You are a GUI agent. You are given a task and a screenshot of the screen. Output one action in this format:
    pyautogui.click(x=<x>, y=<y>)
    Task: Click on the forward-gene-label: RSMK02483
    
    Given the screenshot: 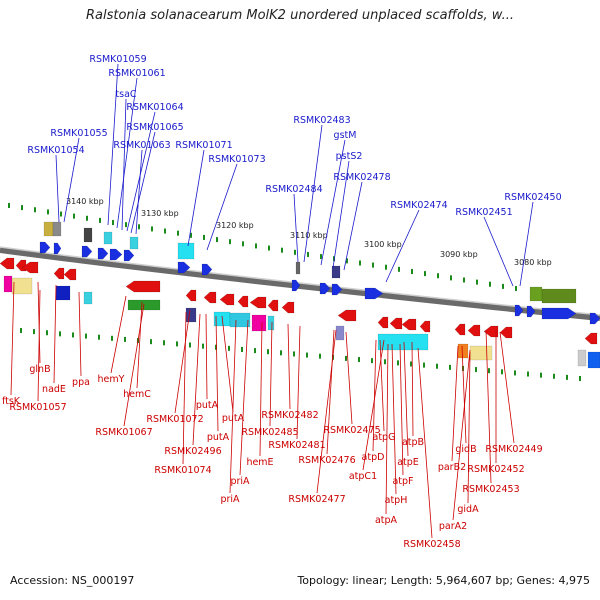 What is the action you would take?
    pyautogui.click(x=321, y=120)
    